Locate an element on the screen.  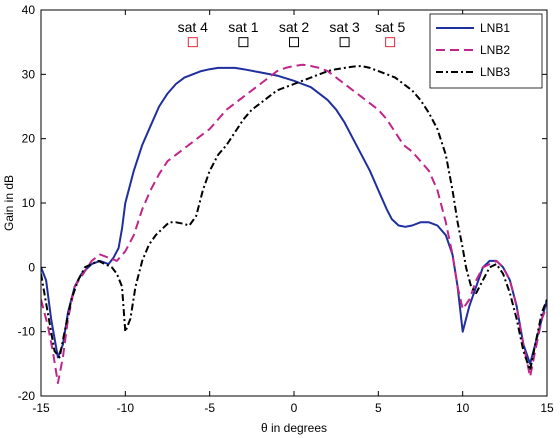
x-tick-label: 5 is located at coordinates (378, 408).